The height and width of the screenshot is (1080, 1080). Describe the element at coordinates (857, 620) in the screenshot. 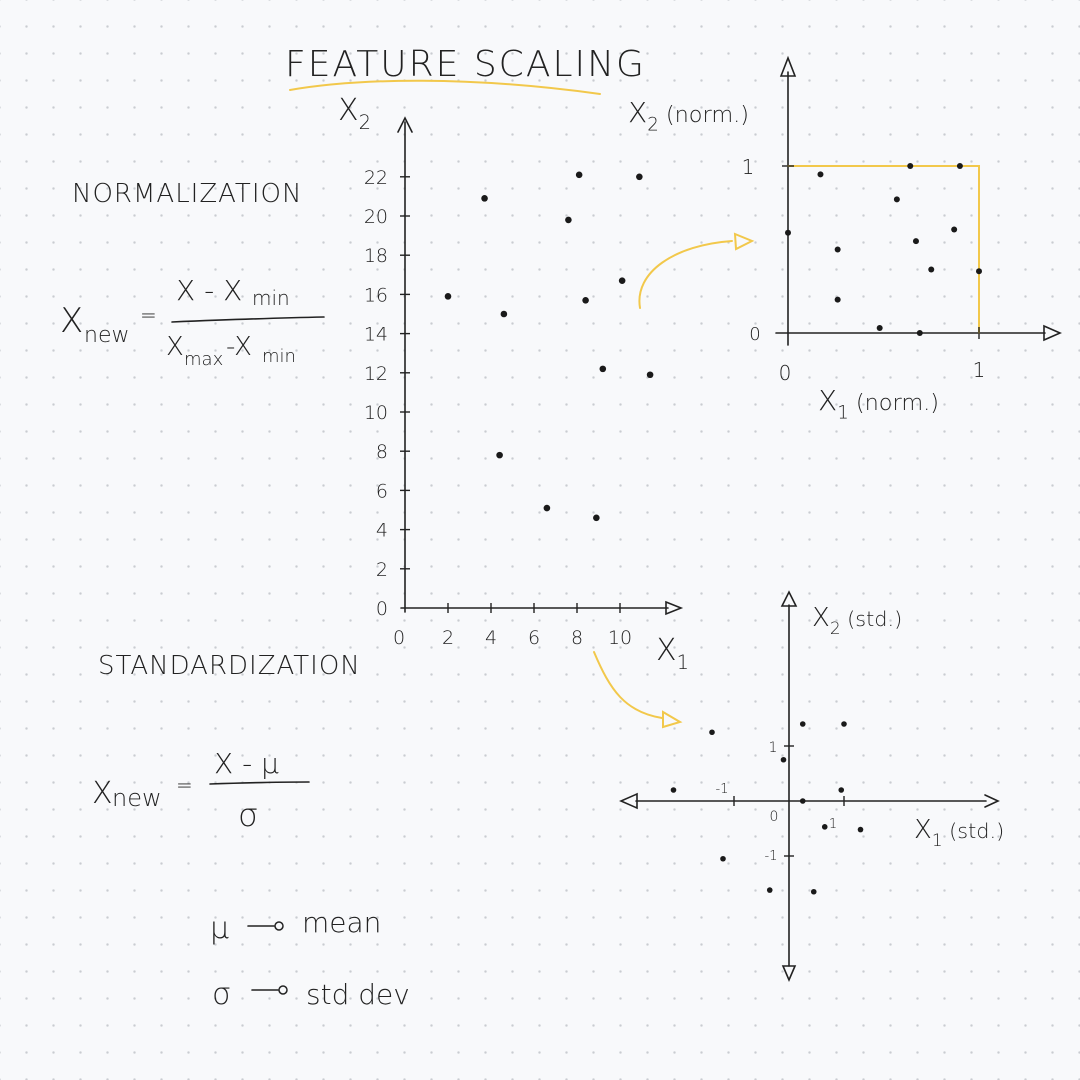

I see `y-axis-label: X2 (std.)` at that location.